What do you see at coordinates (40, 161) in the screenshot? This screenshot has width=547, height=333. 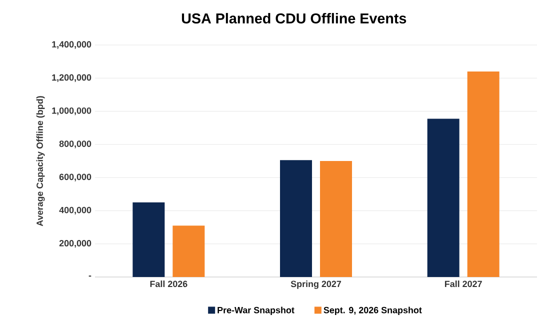 I see `y-axis-title: Average Capacity Offline (bpd)` at bounding box center [40, 161].